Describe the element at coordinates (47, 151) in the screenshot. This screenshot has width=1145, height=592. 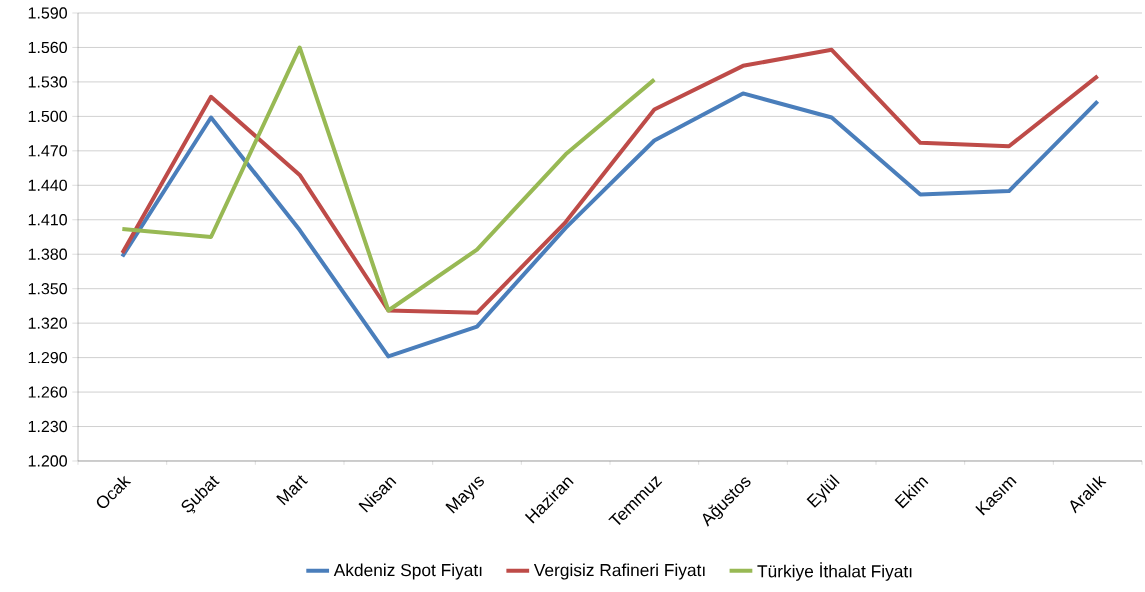
I see `y-tick-label: 1.470` at that location.